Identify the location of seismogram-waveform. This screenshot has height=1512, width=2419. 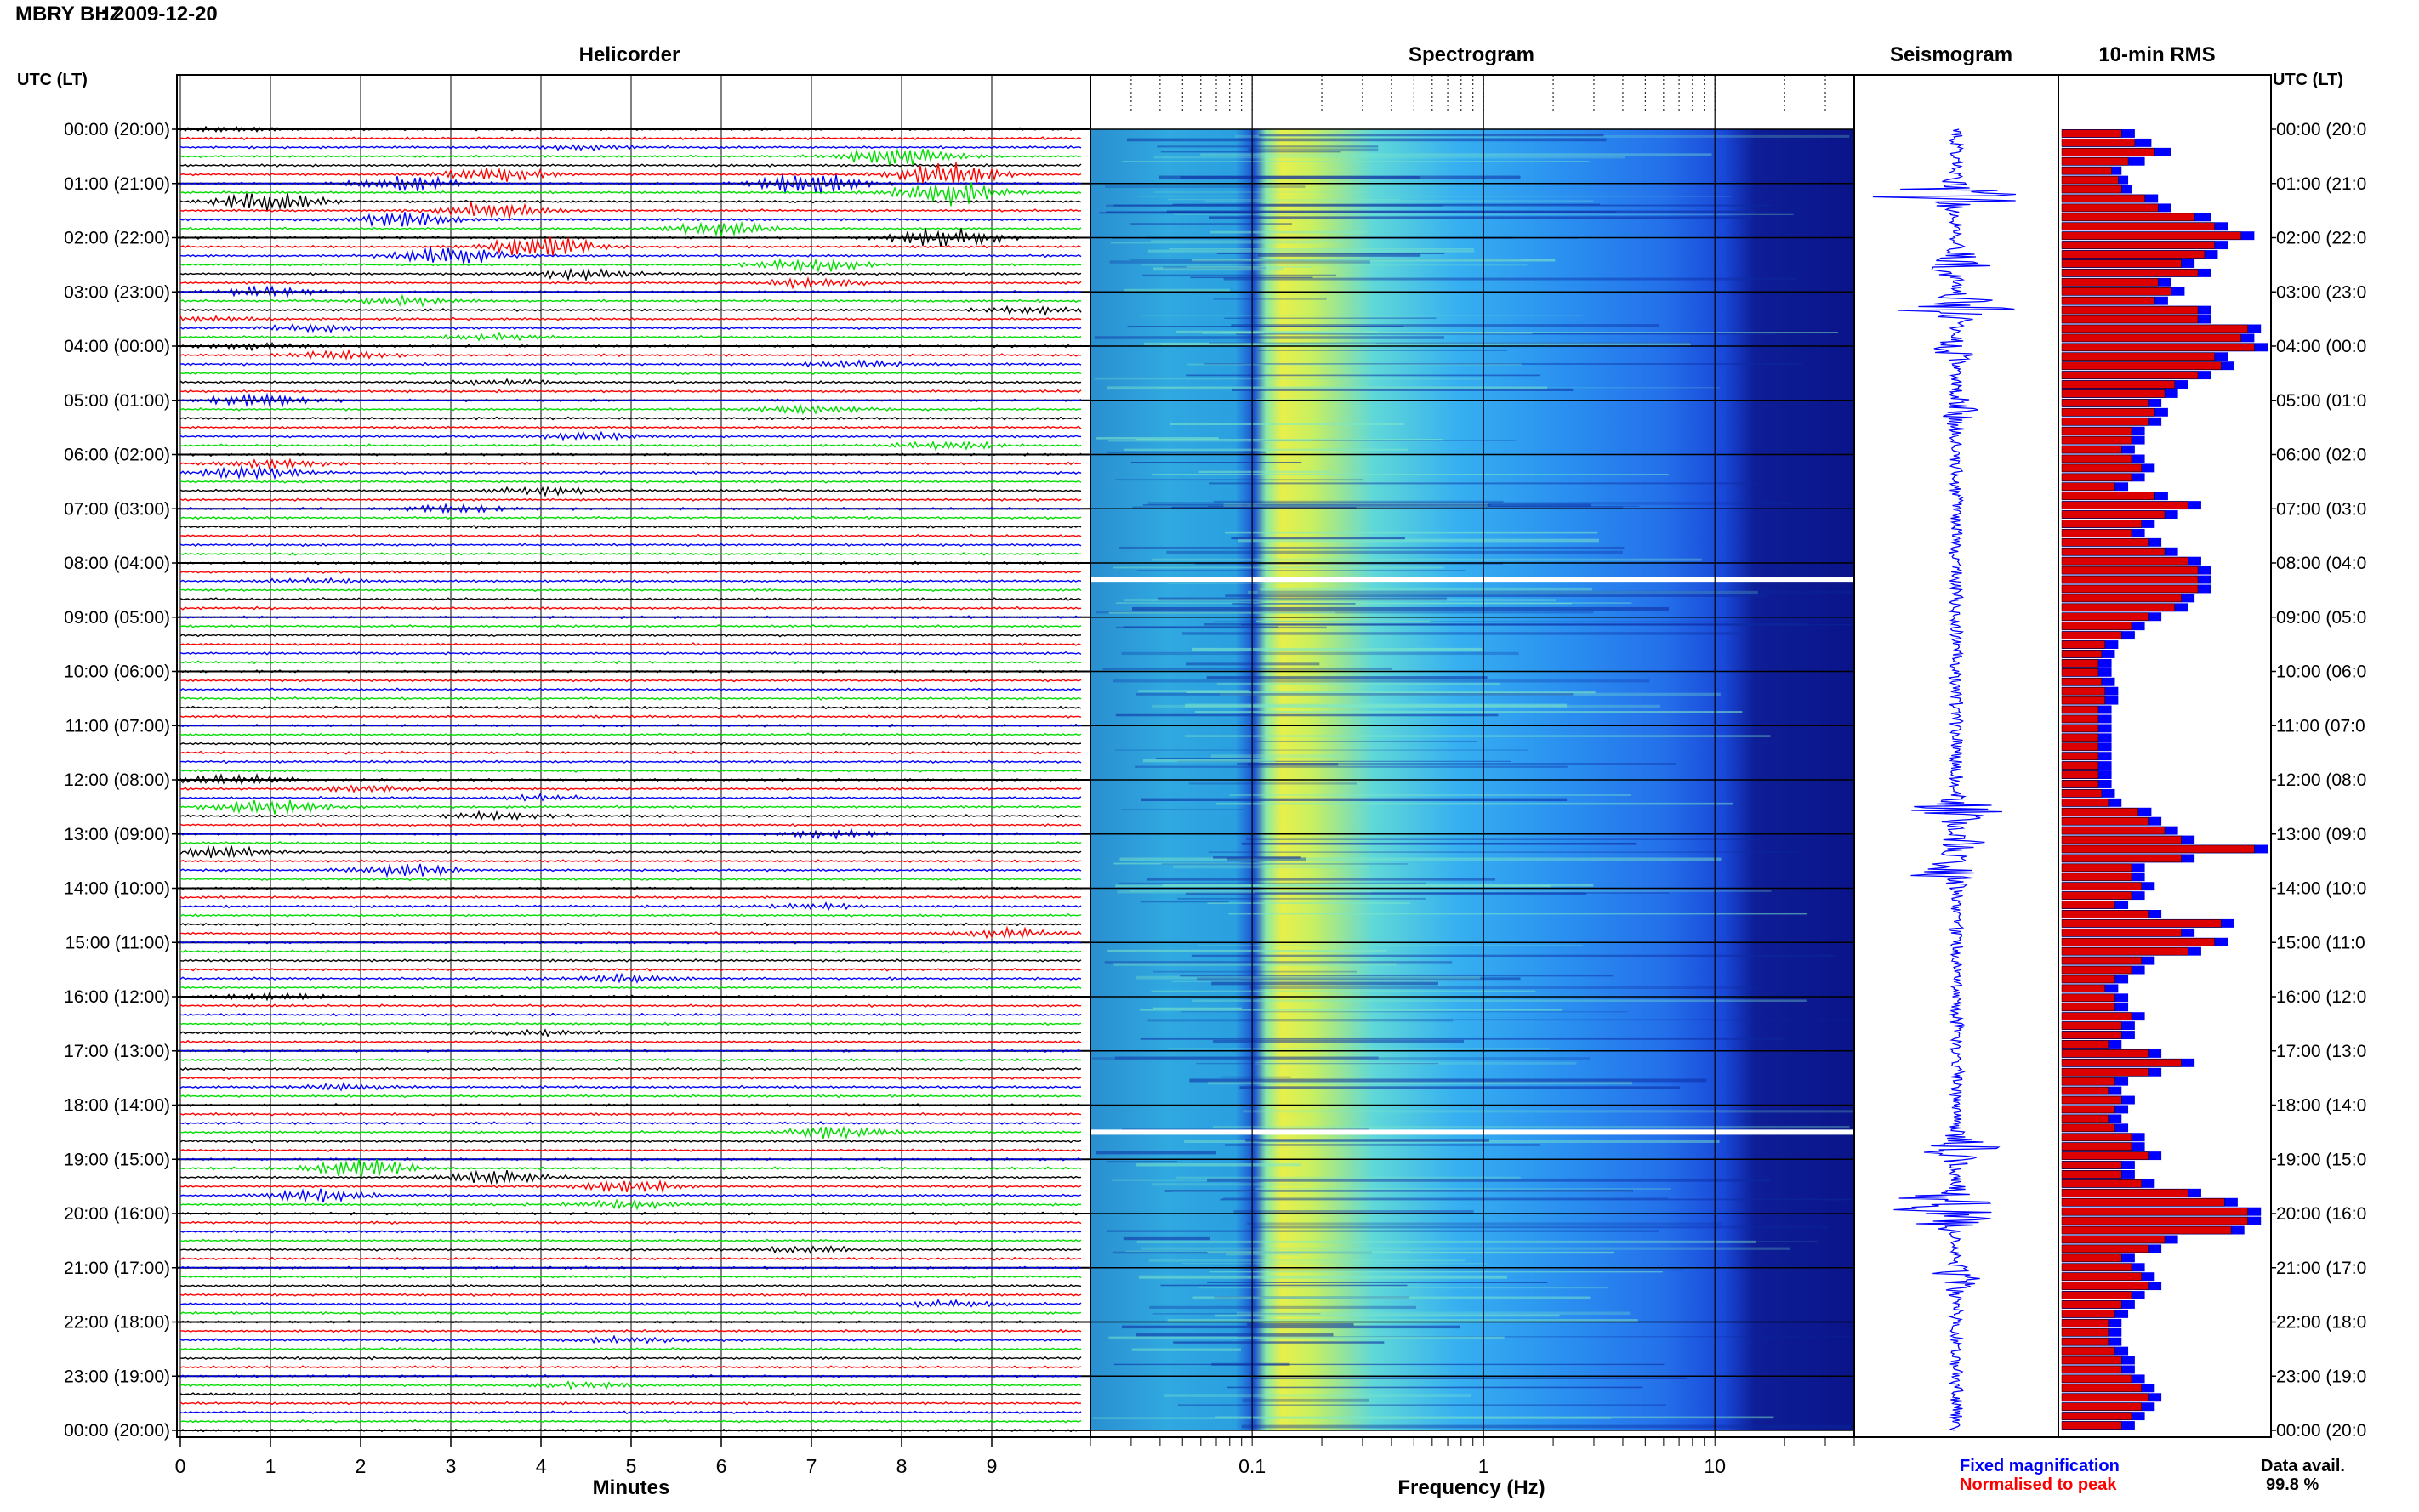
(1944, 779).